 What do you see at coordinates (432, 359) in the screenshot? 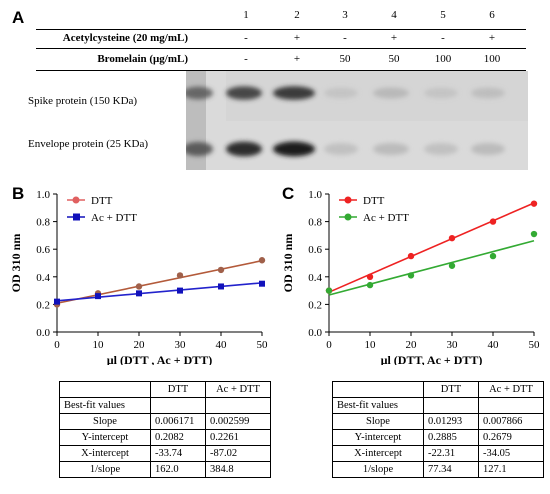
I see `x-axis-title: µl (DTT, Ac + DTT)` at bounding box center [432, 359].